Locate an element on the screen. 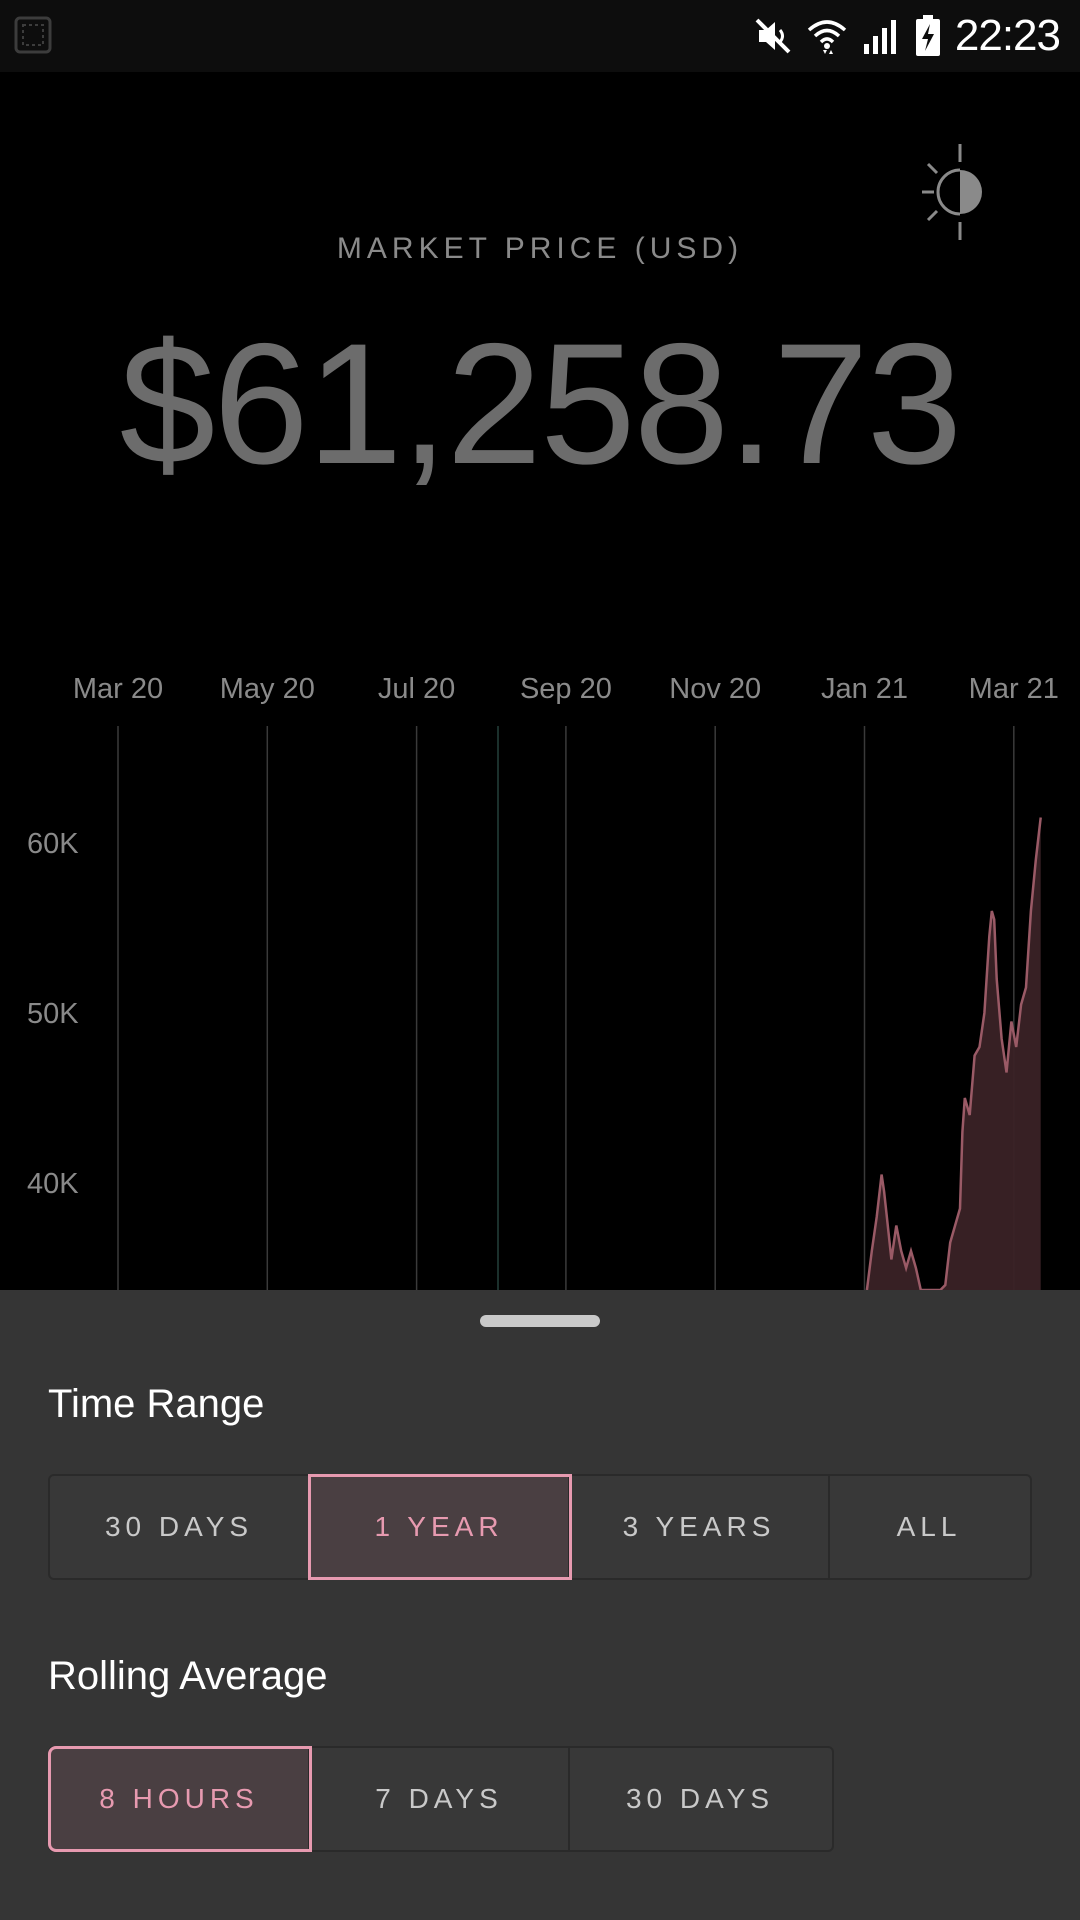  y-tick-label: 50K is located at coordinates (53, 1014).